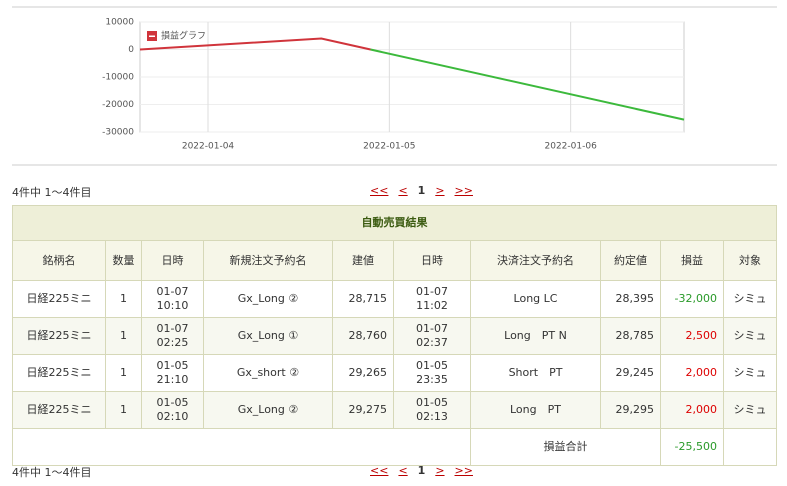  Describe the element at coordinates (565, 447) in the screenshot. I see `total-label: 損益合計` at that location.